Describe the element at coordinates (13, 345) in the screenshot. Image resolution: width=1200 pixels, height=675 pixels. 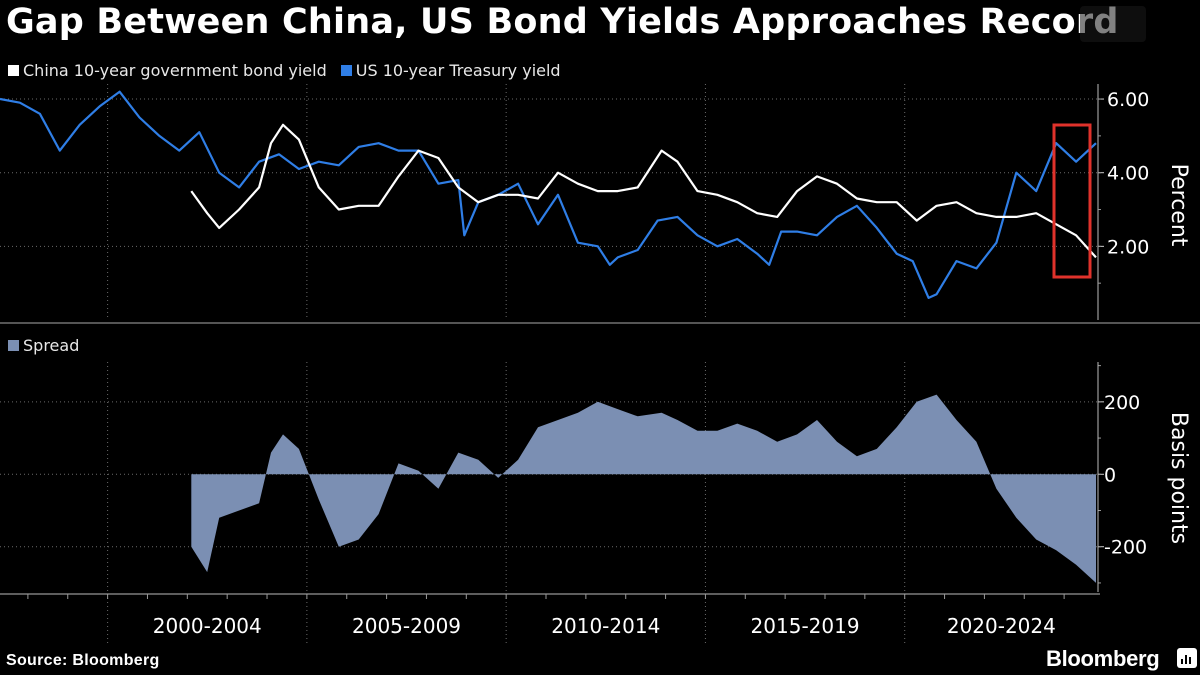
I see `legend-swatch-spread` at that location.